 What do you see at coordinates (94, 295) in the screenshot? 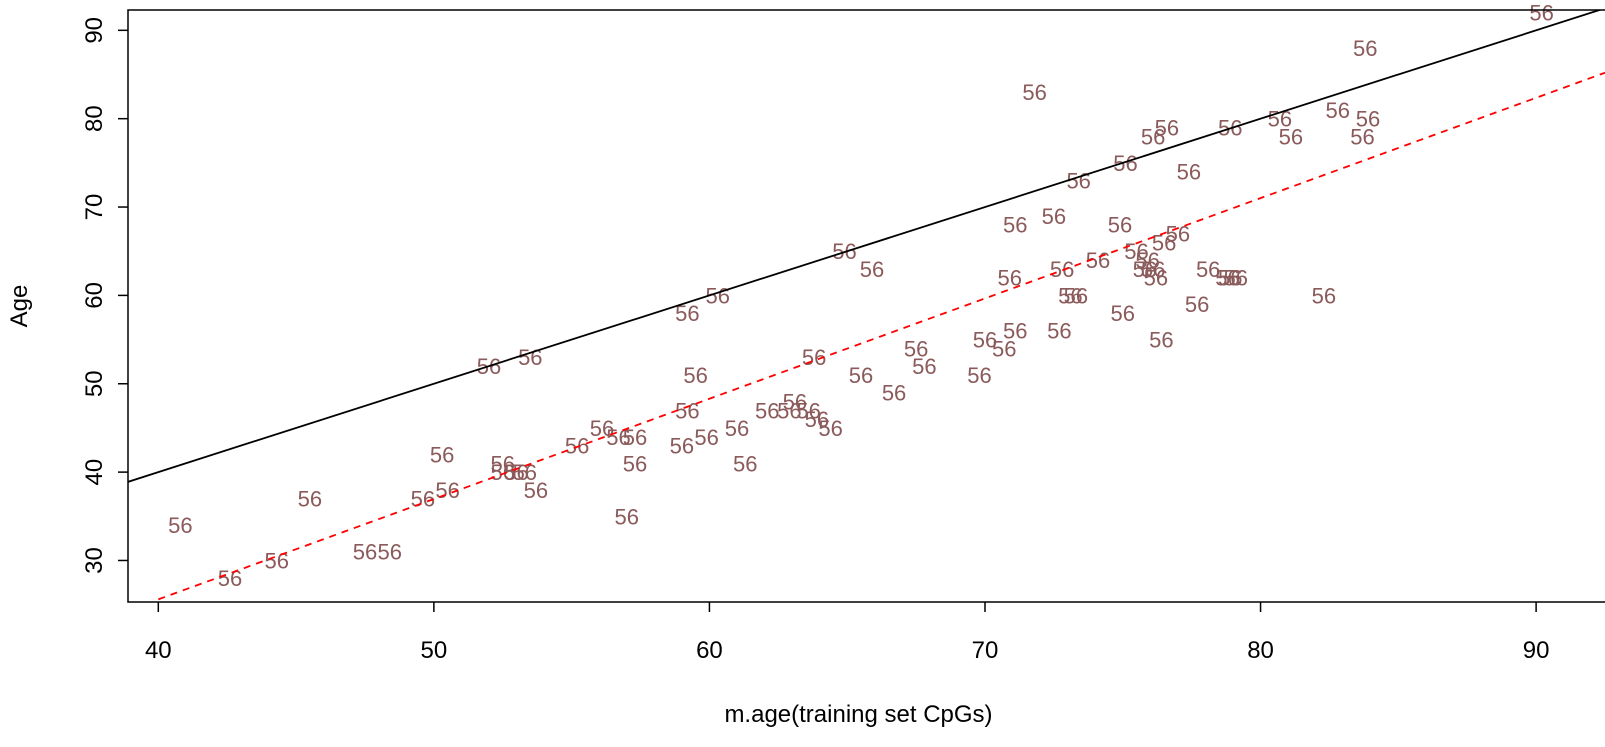
I see `y-tick-label: 60` at bounding box center [94, 295].